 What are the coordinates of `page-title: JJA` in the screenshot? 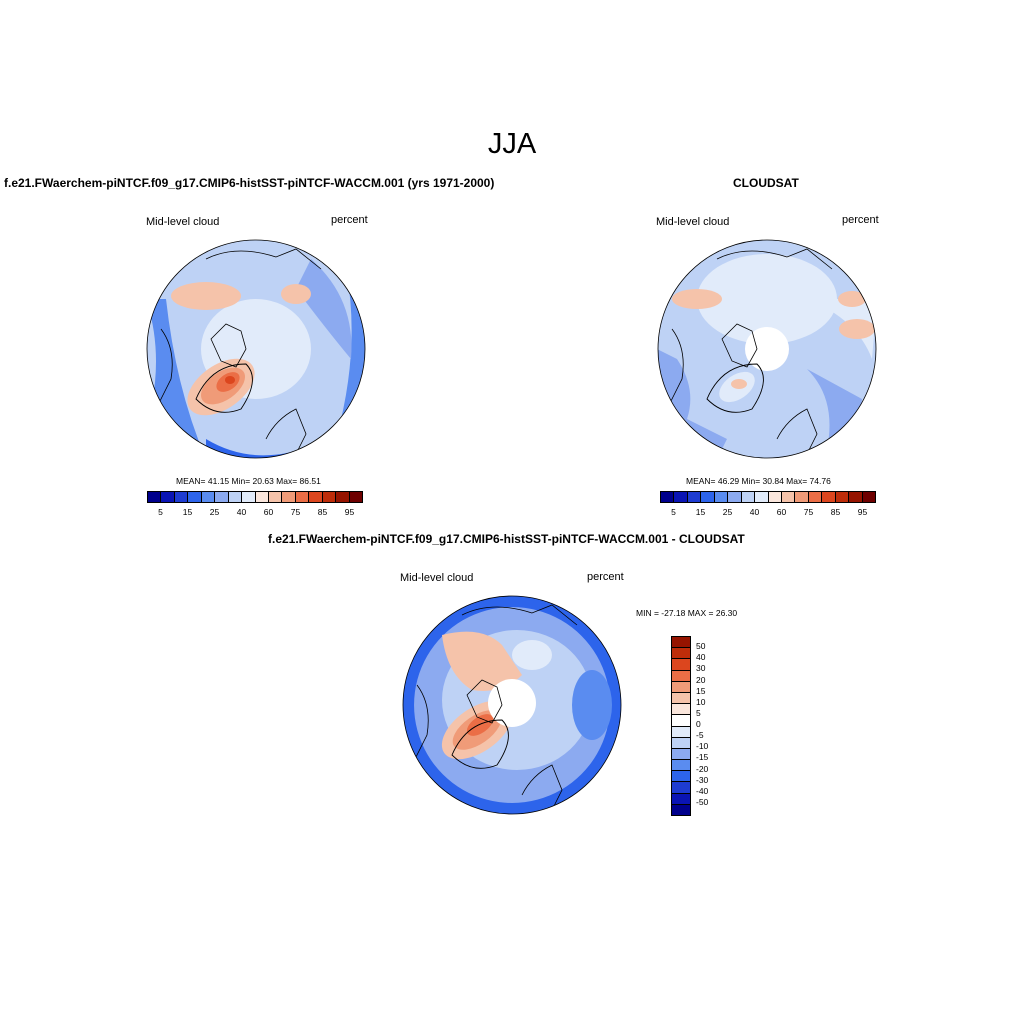 It's located at (512, 144).